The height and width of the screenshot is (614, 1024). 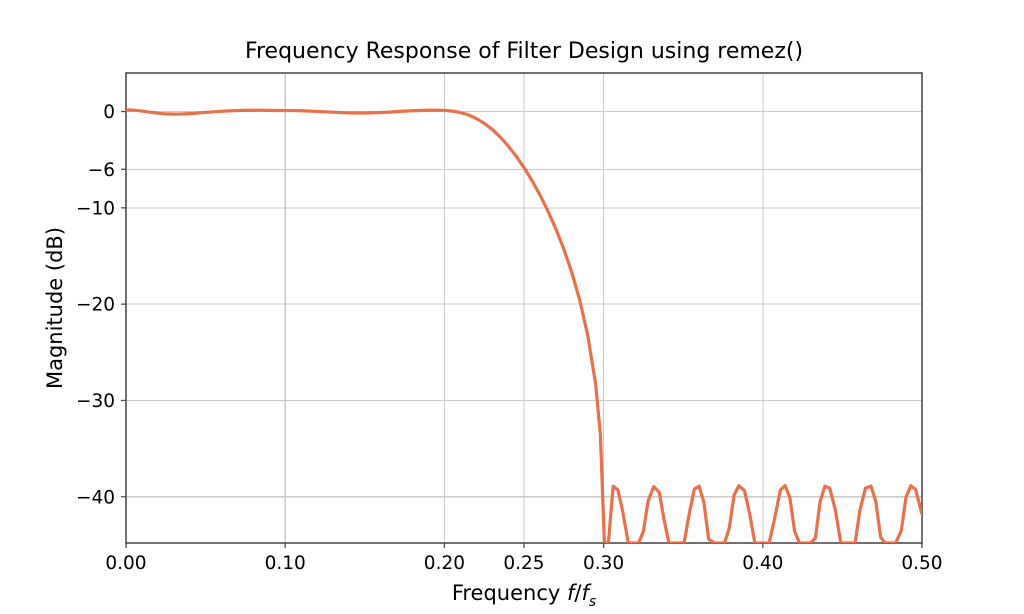 I want to click on y-tick-label: −10, so click(x=95, y=208).